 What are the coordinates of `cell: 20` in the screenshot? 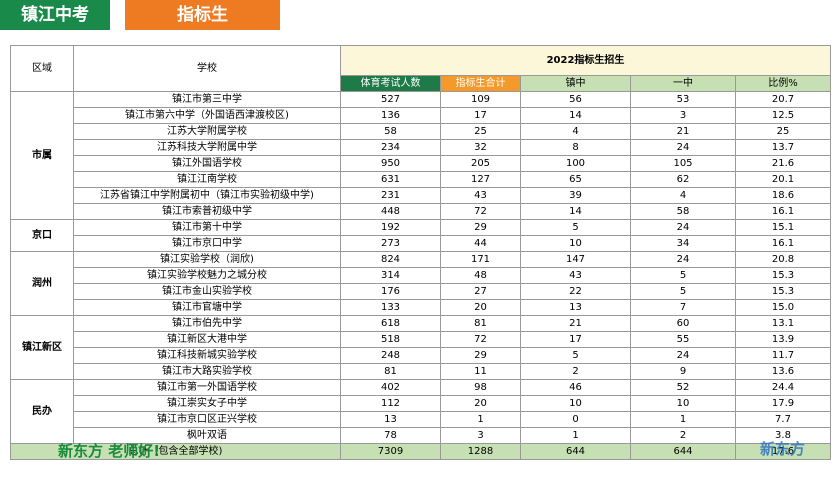 It's located at (480, 403).